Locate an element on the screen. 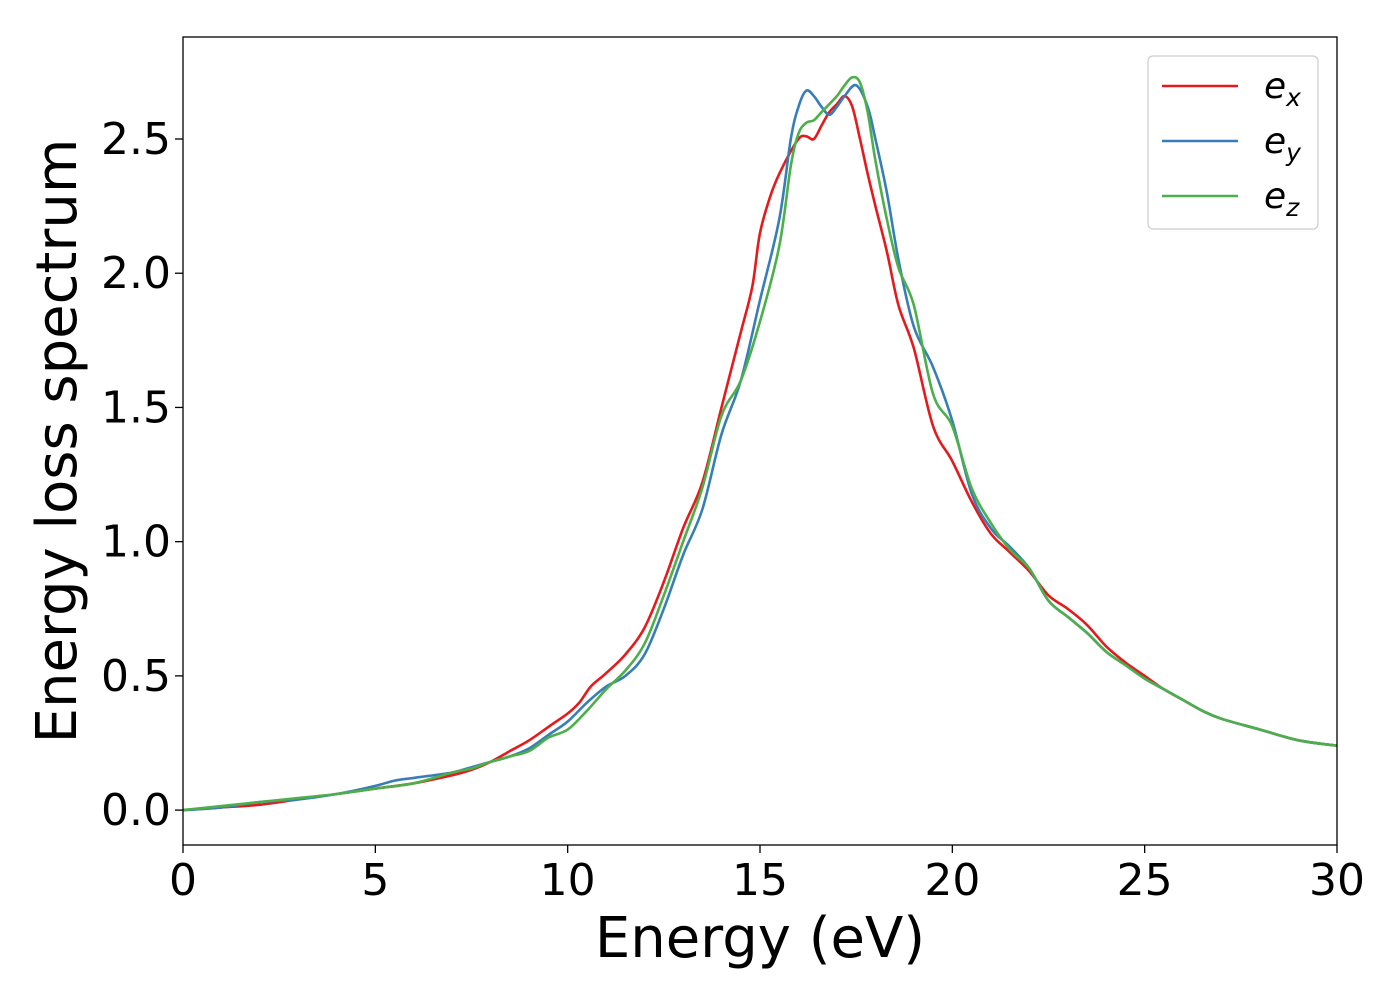  legend-label-subscript: z is located at coordinates (1292, 207).